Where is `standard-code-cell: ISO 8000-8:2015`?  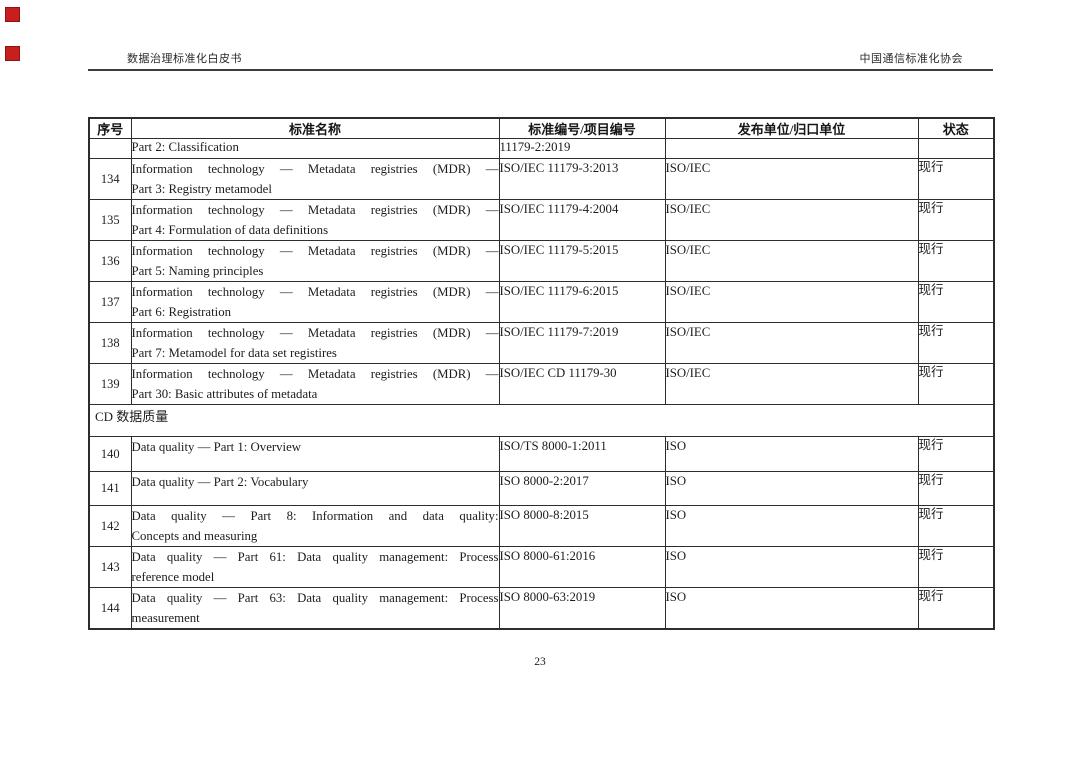 standard-code-cell: ISO 8000-8:2015 is located at coordinates (582, 526).